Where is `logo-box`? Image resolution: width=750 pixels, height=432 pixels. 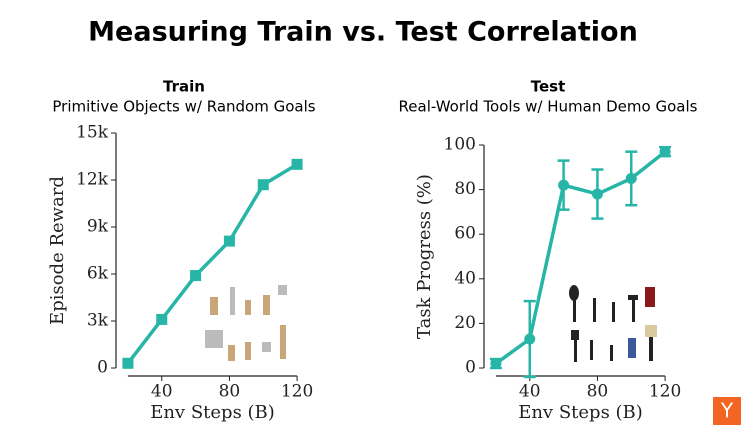 logo-box is located at coordinates (727, 411).